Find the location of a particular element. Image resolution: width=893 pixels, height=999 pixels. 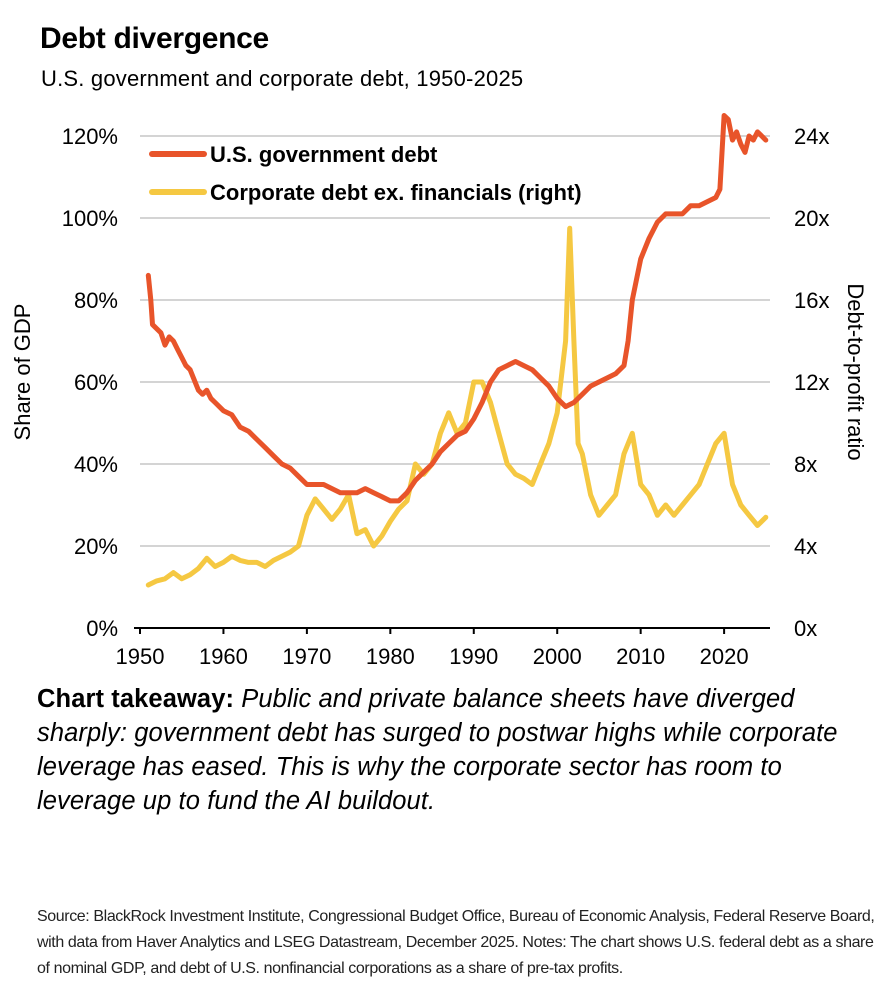

right-y-axis: 0x 4x 8x 12x 16x 20x 24x is located at coordinates (811, 382).